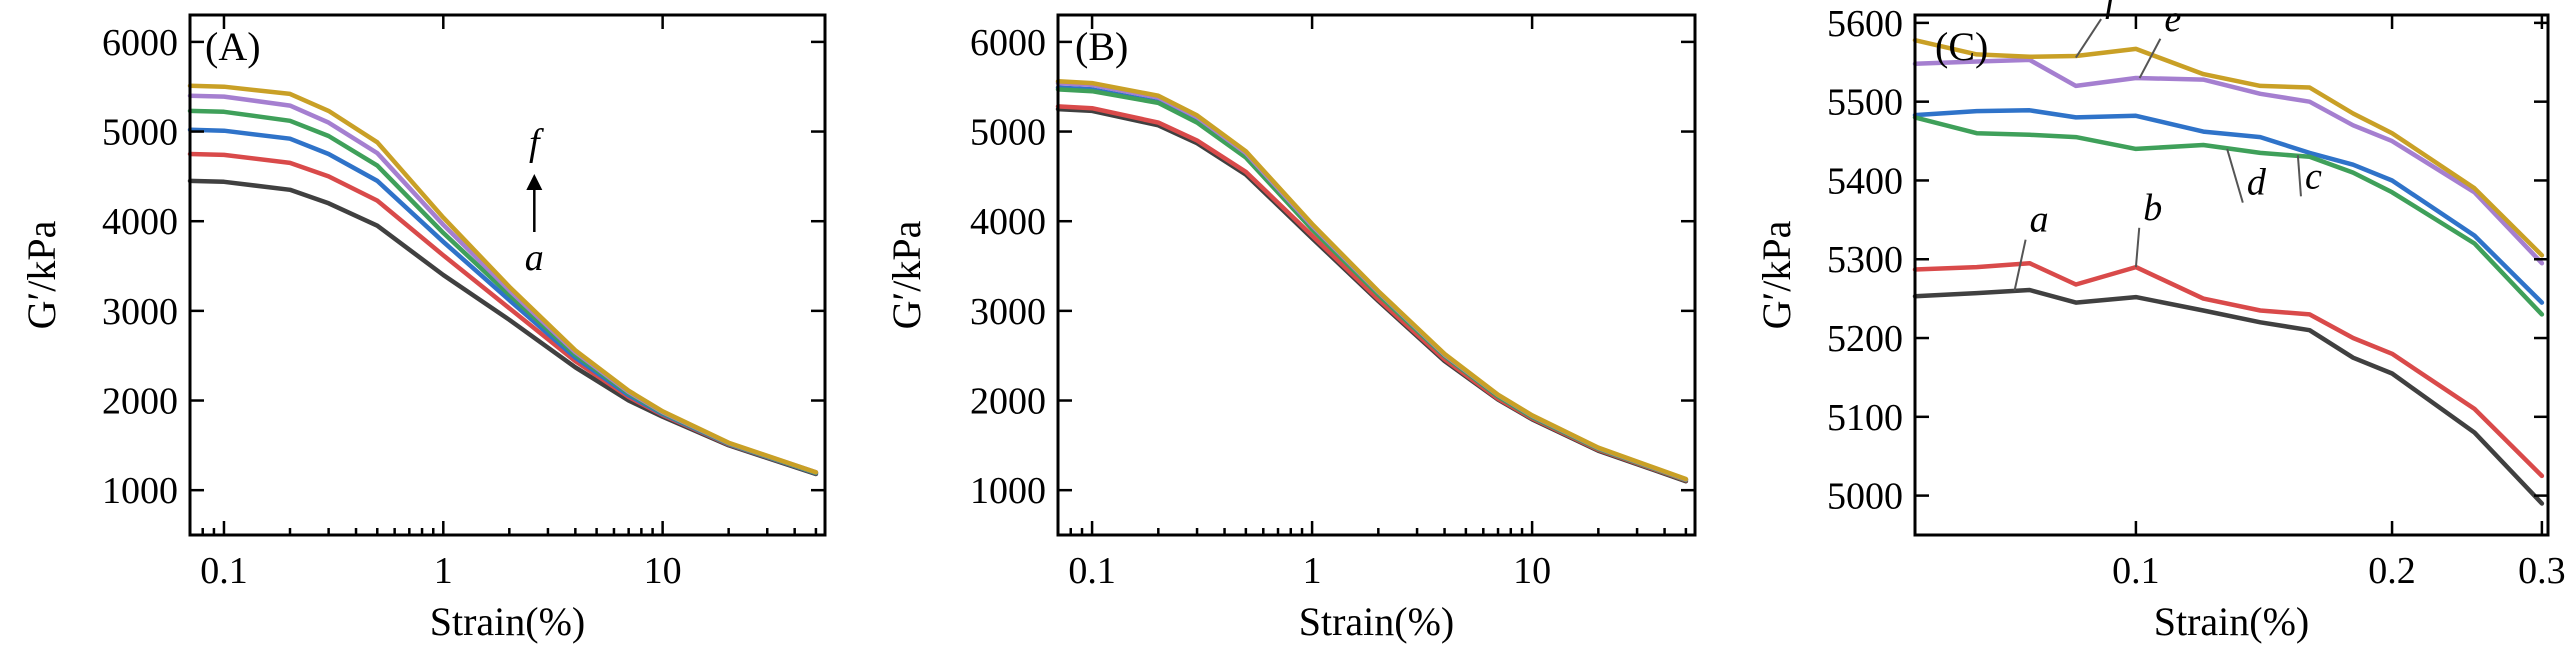 The width and height of the screenshot is (2567, 646). What do you see at coordinates (1865, 24) in the screenshot?
I see `y-tick-label: 5600` at bounding box center [1865, 24].